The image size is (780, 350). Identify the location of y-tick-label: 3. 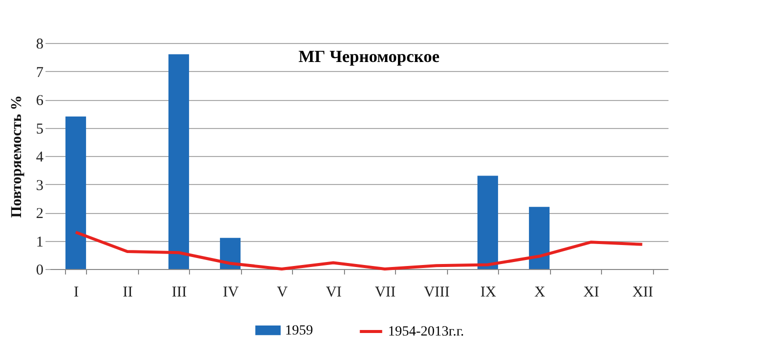
(40, 186).